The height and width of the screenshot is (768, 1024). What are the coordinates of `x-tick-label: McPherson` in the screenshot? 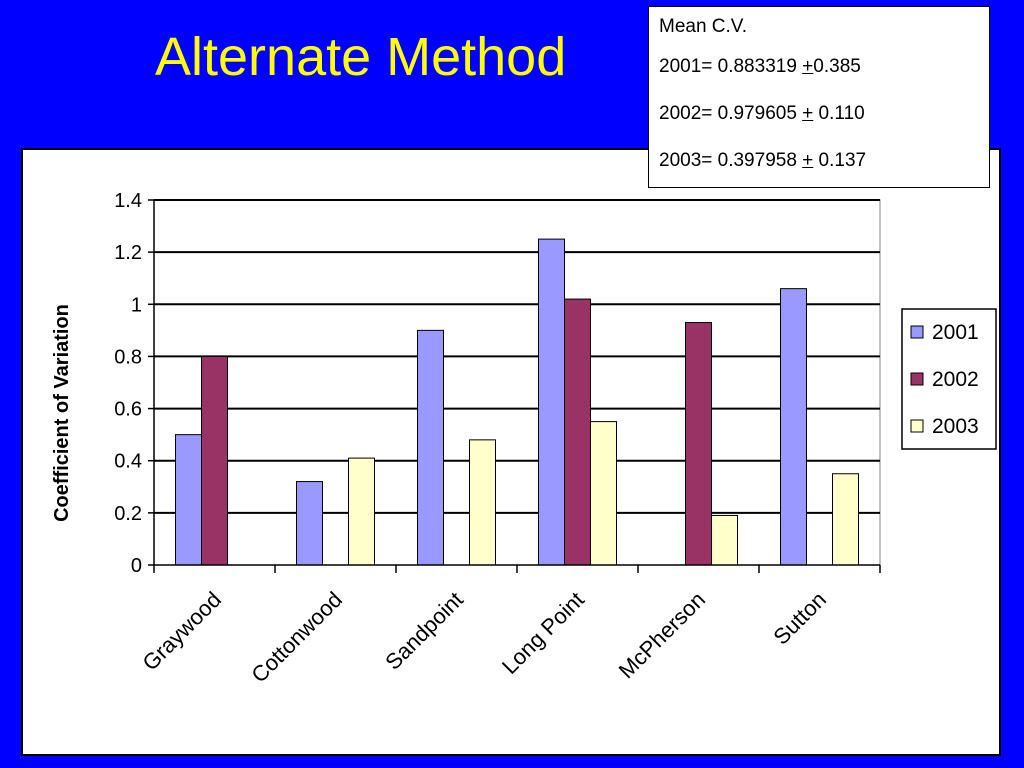 It's located at (662, 635).